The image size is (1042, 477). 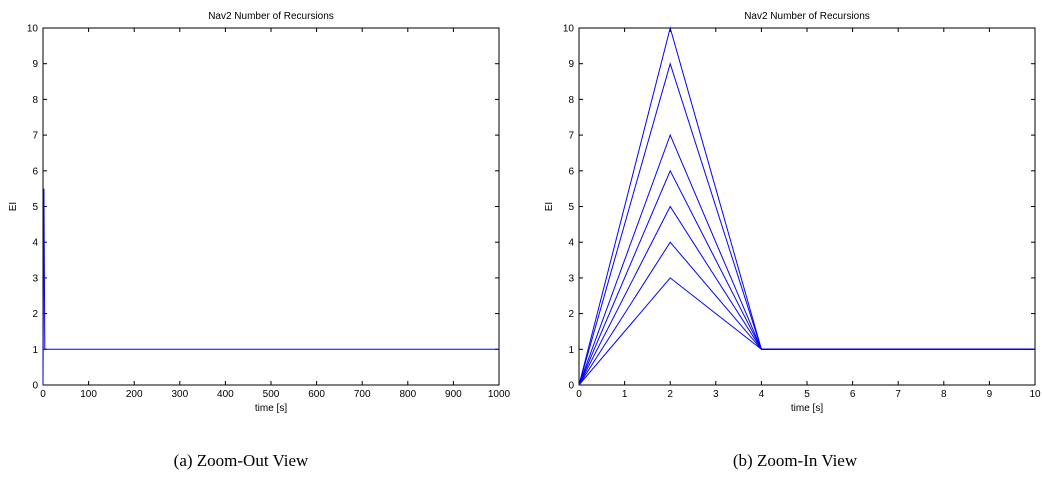 I want to click on figure-caption: (b) Zoom-In View, so click(x=795, y=460).